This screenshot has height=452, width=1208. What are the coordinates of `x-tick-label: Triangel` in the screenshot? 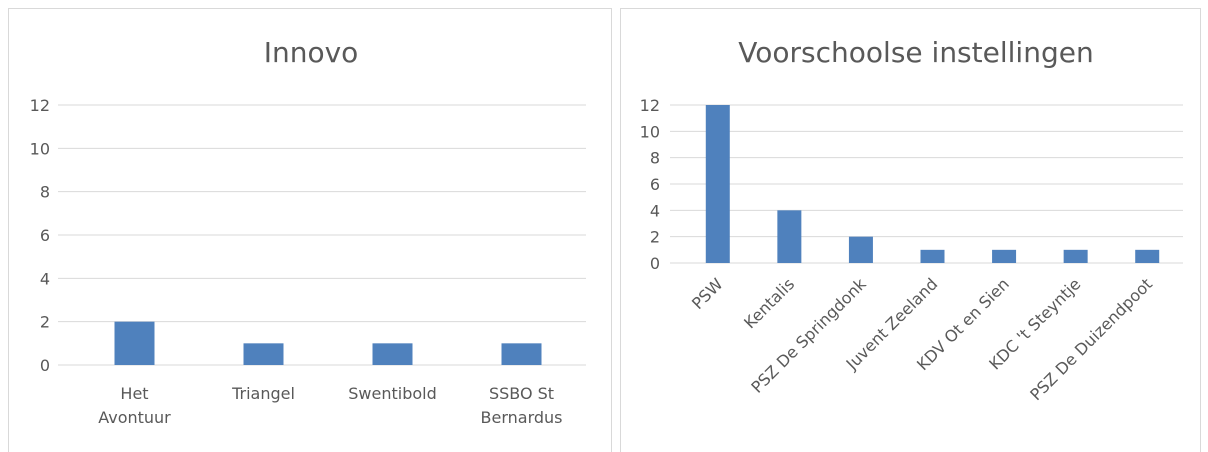 It's located at (263, 393).